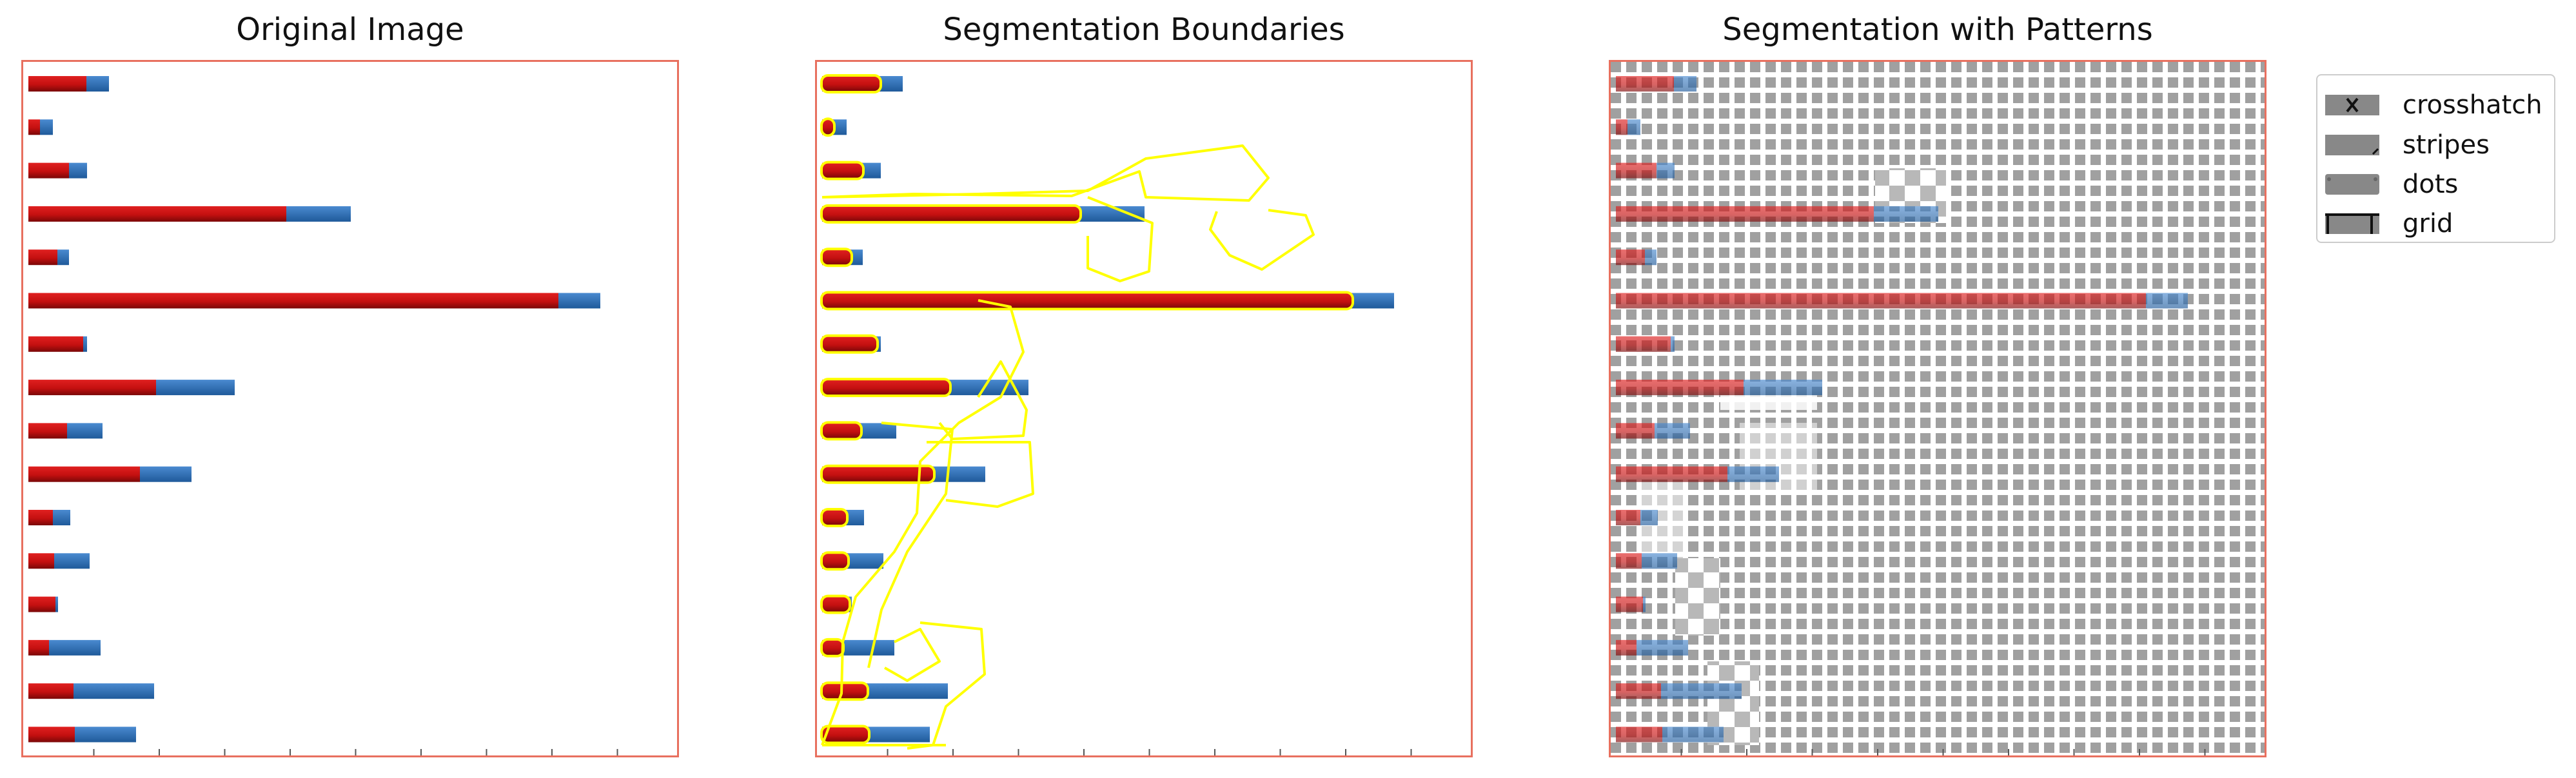 This screenshot has height=778, width=2576. Describe the element at coordinates (2428, 223) in the screenshot. I see `legend-label-grid: grid` at that location.